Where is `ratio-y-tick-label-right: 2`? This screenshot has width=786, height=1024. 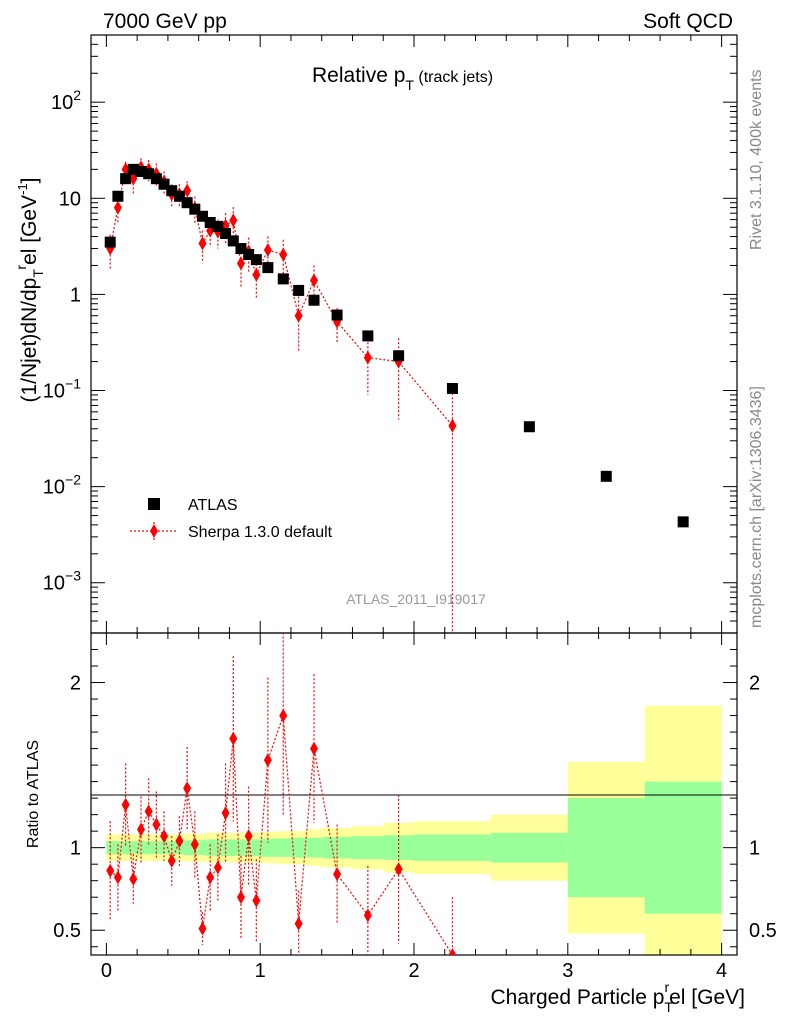
ratio-y-tick-label-right: 2 is located at coordinates (754, 684).